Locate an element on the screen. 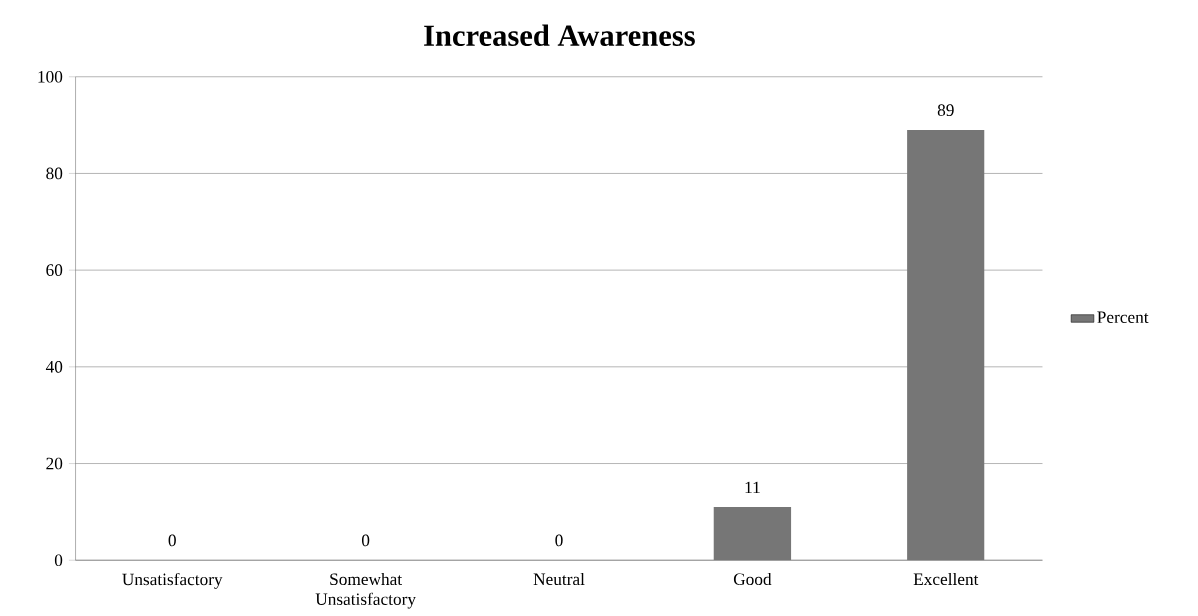  x-tick-label: Excellent is located at coordinates (946, 579).